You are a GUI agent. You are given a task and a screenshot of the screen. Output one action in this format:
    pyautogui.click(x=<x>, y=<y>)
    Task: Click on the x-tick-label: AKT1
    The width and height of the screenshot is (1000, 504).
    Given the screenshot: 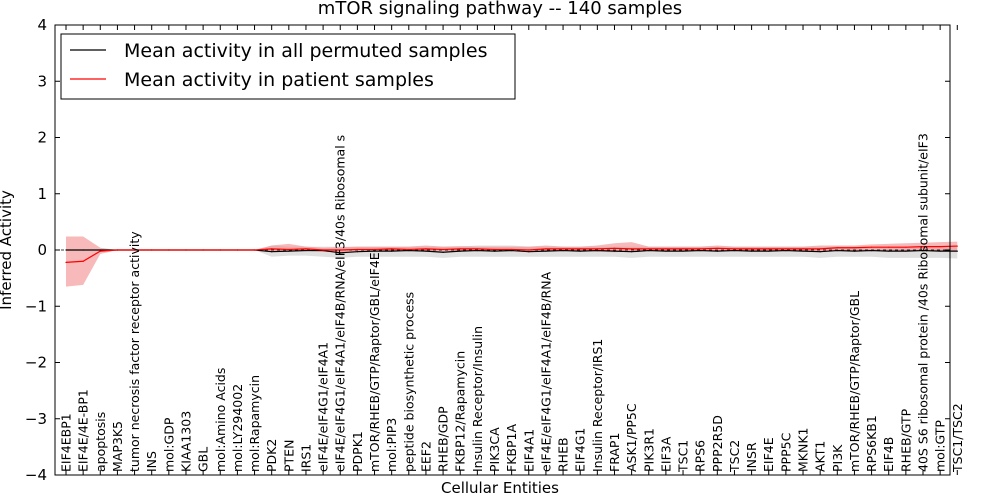 What is the action you would take?
    pyautogui.click(x=820, y=456)
    